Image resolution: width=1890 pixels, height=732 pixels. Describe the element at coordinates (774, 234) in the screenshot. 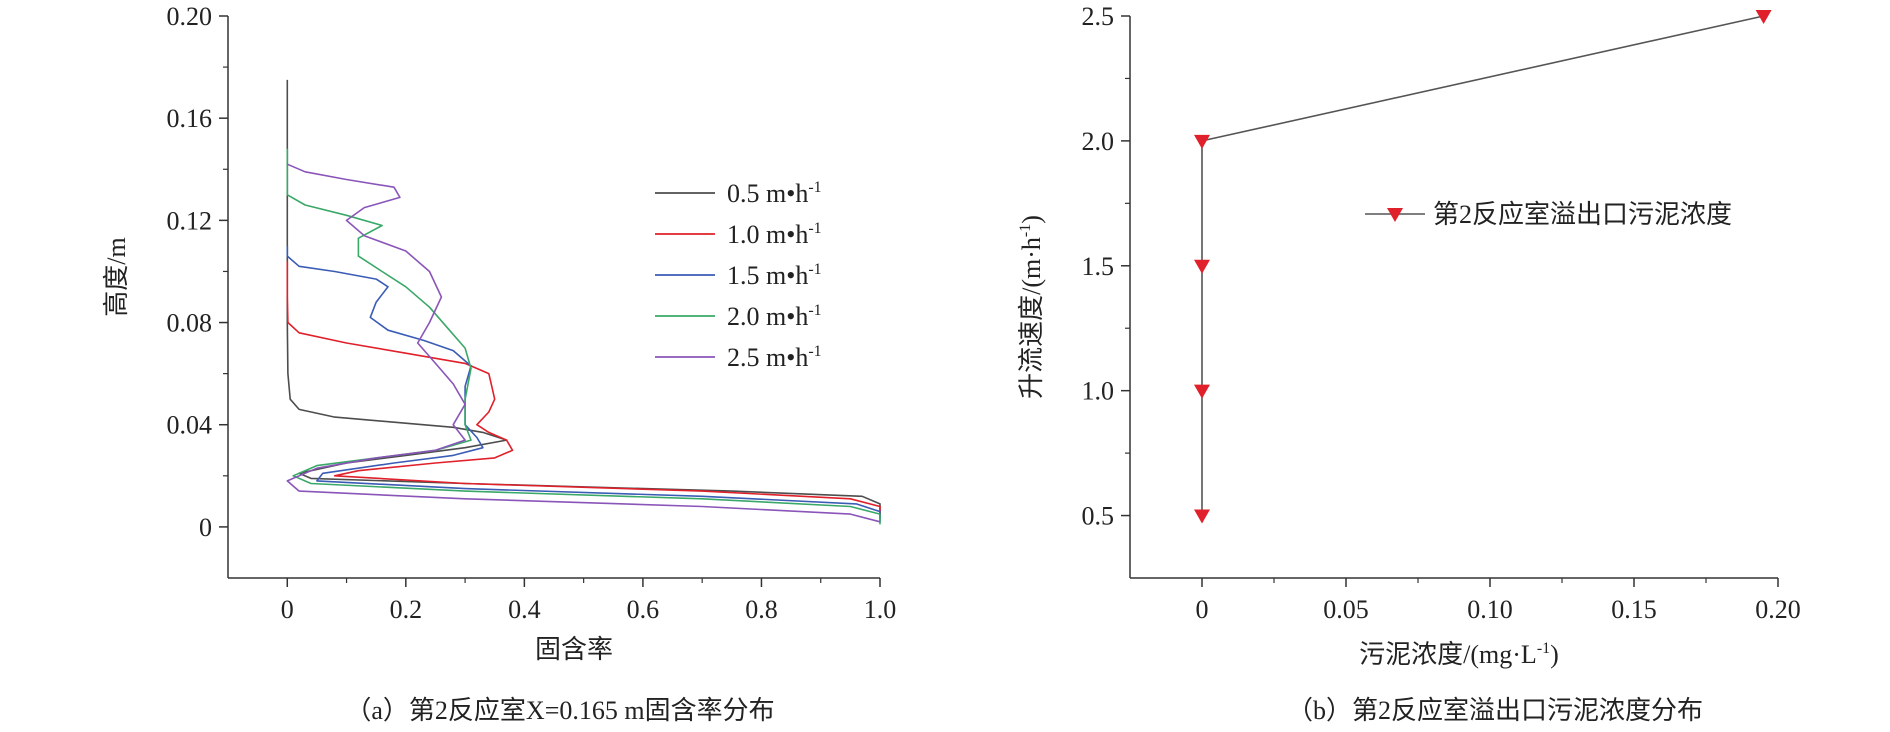

I see `legend-label-2: 1.0 m•h-1` at that location.